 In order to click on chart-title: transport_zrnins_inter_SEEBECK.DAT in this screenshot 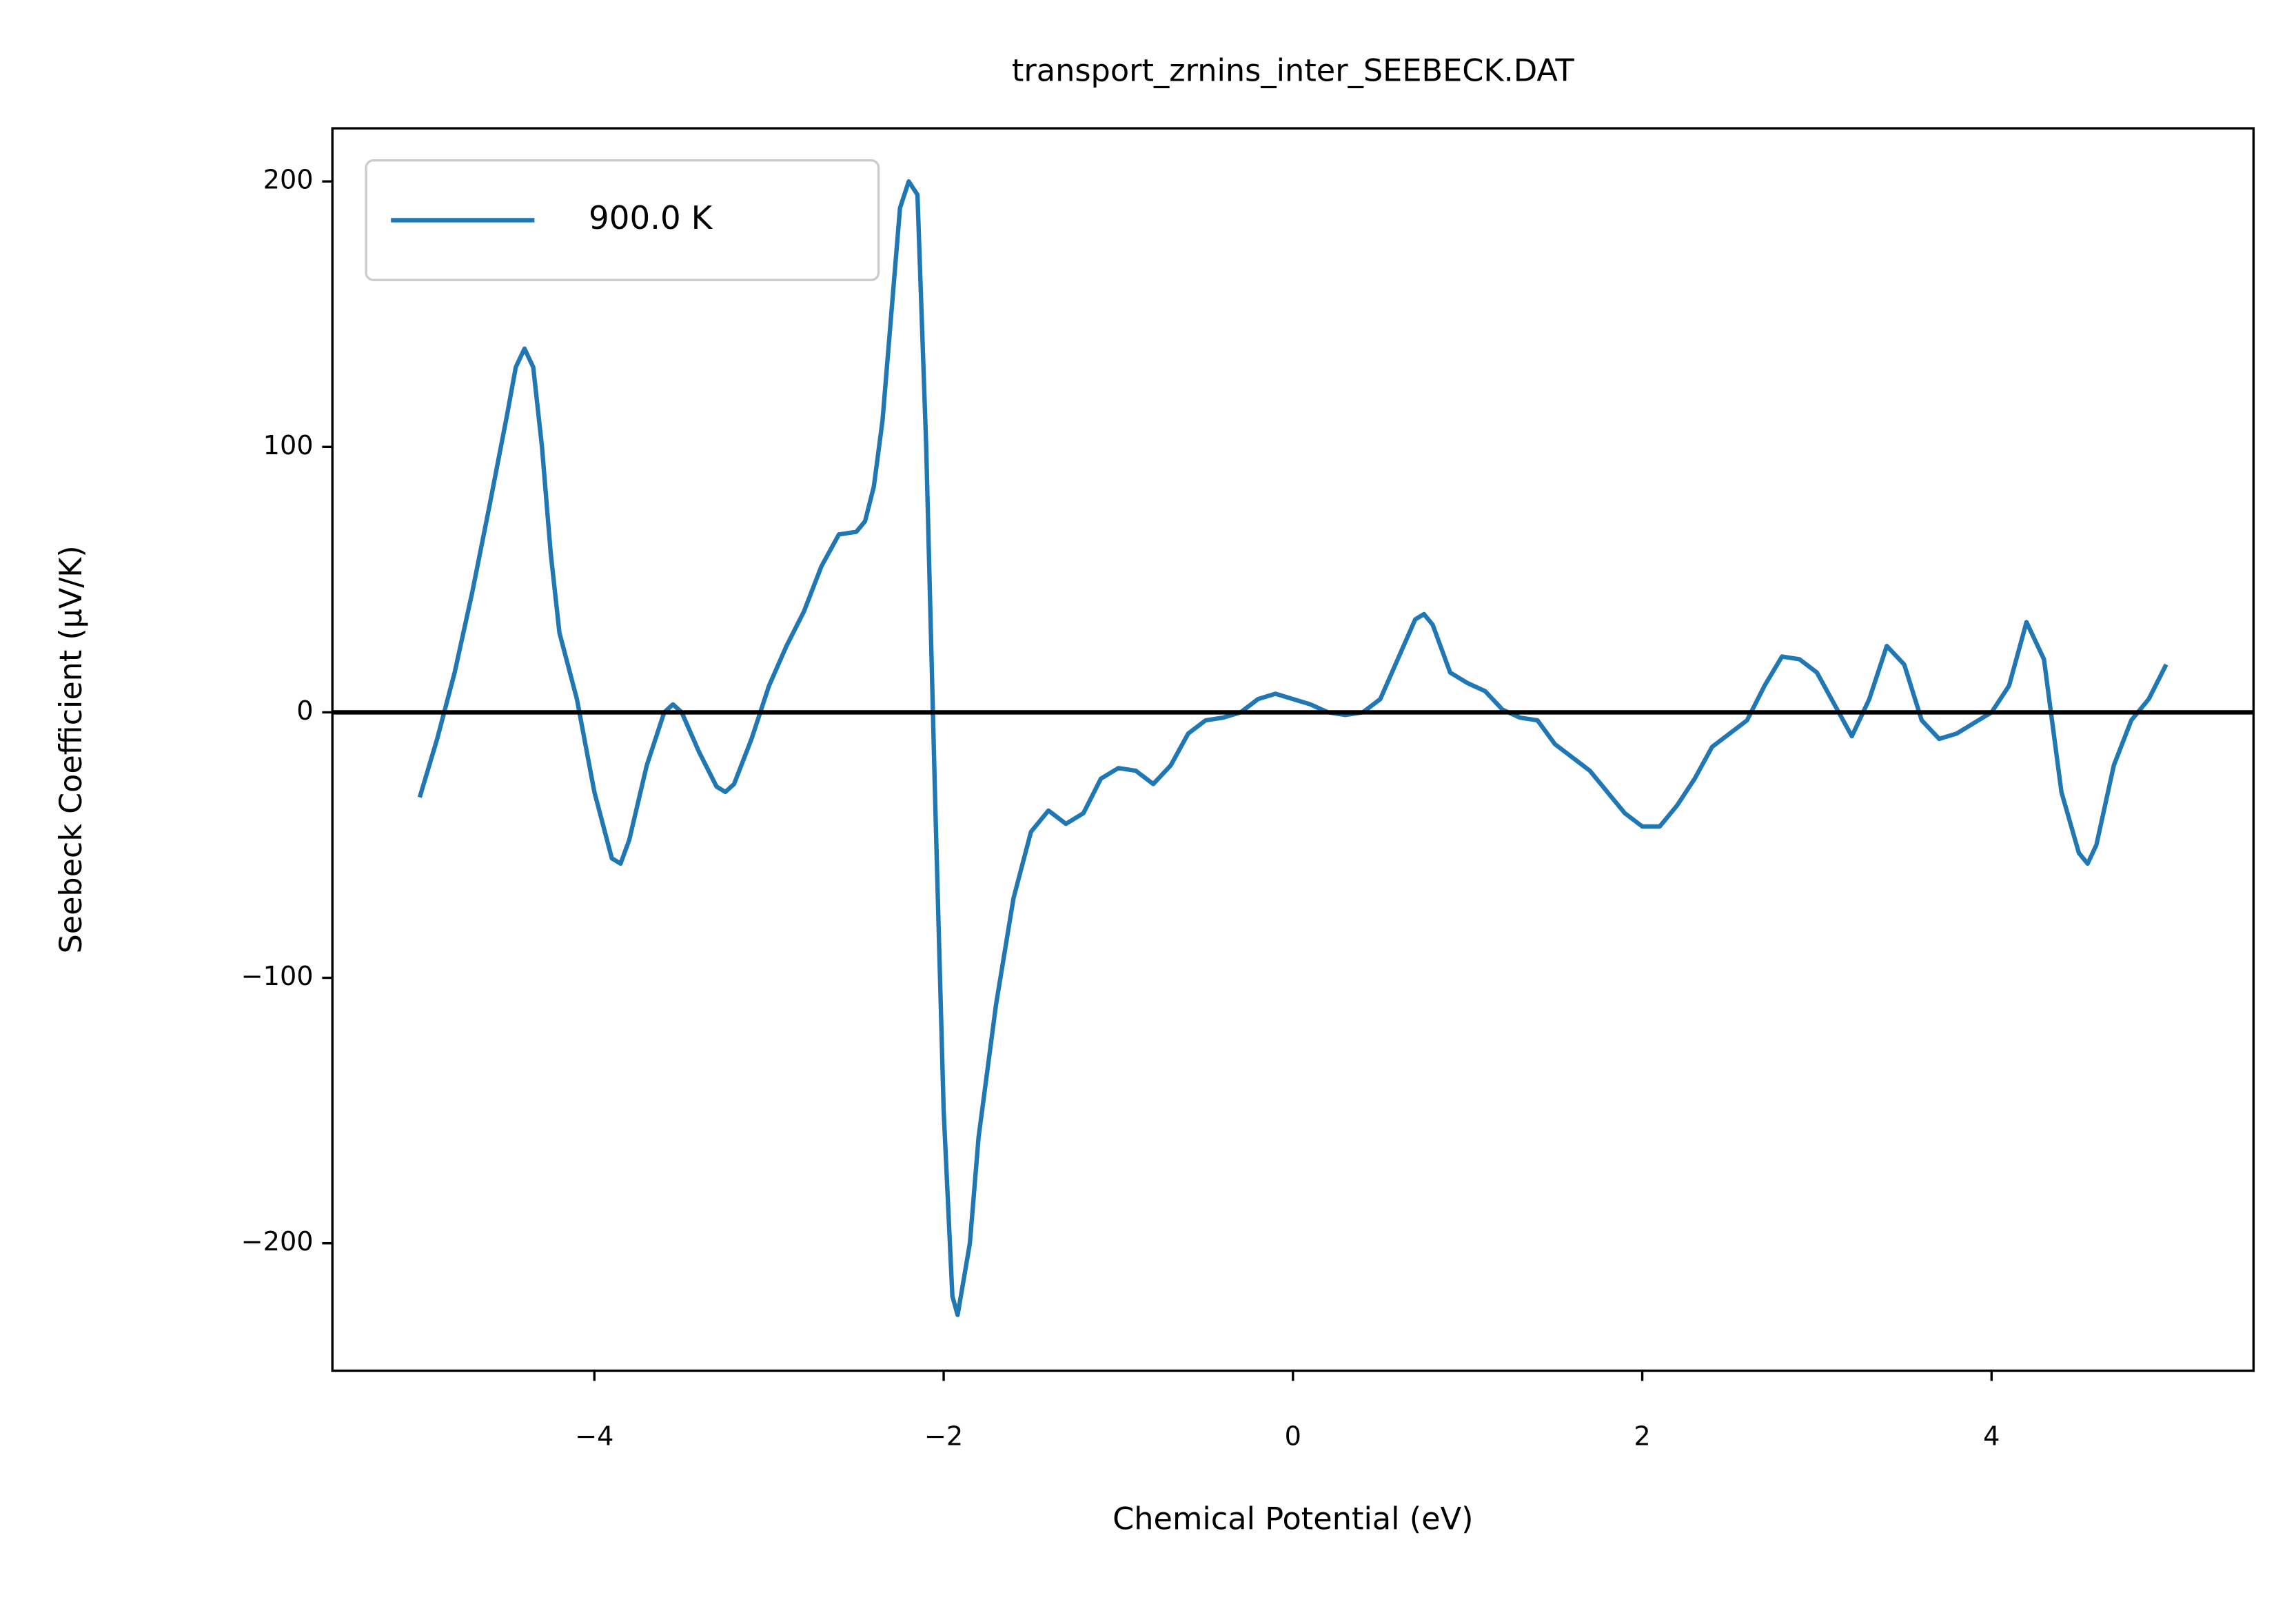, I will do `click(1293, 71)`.